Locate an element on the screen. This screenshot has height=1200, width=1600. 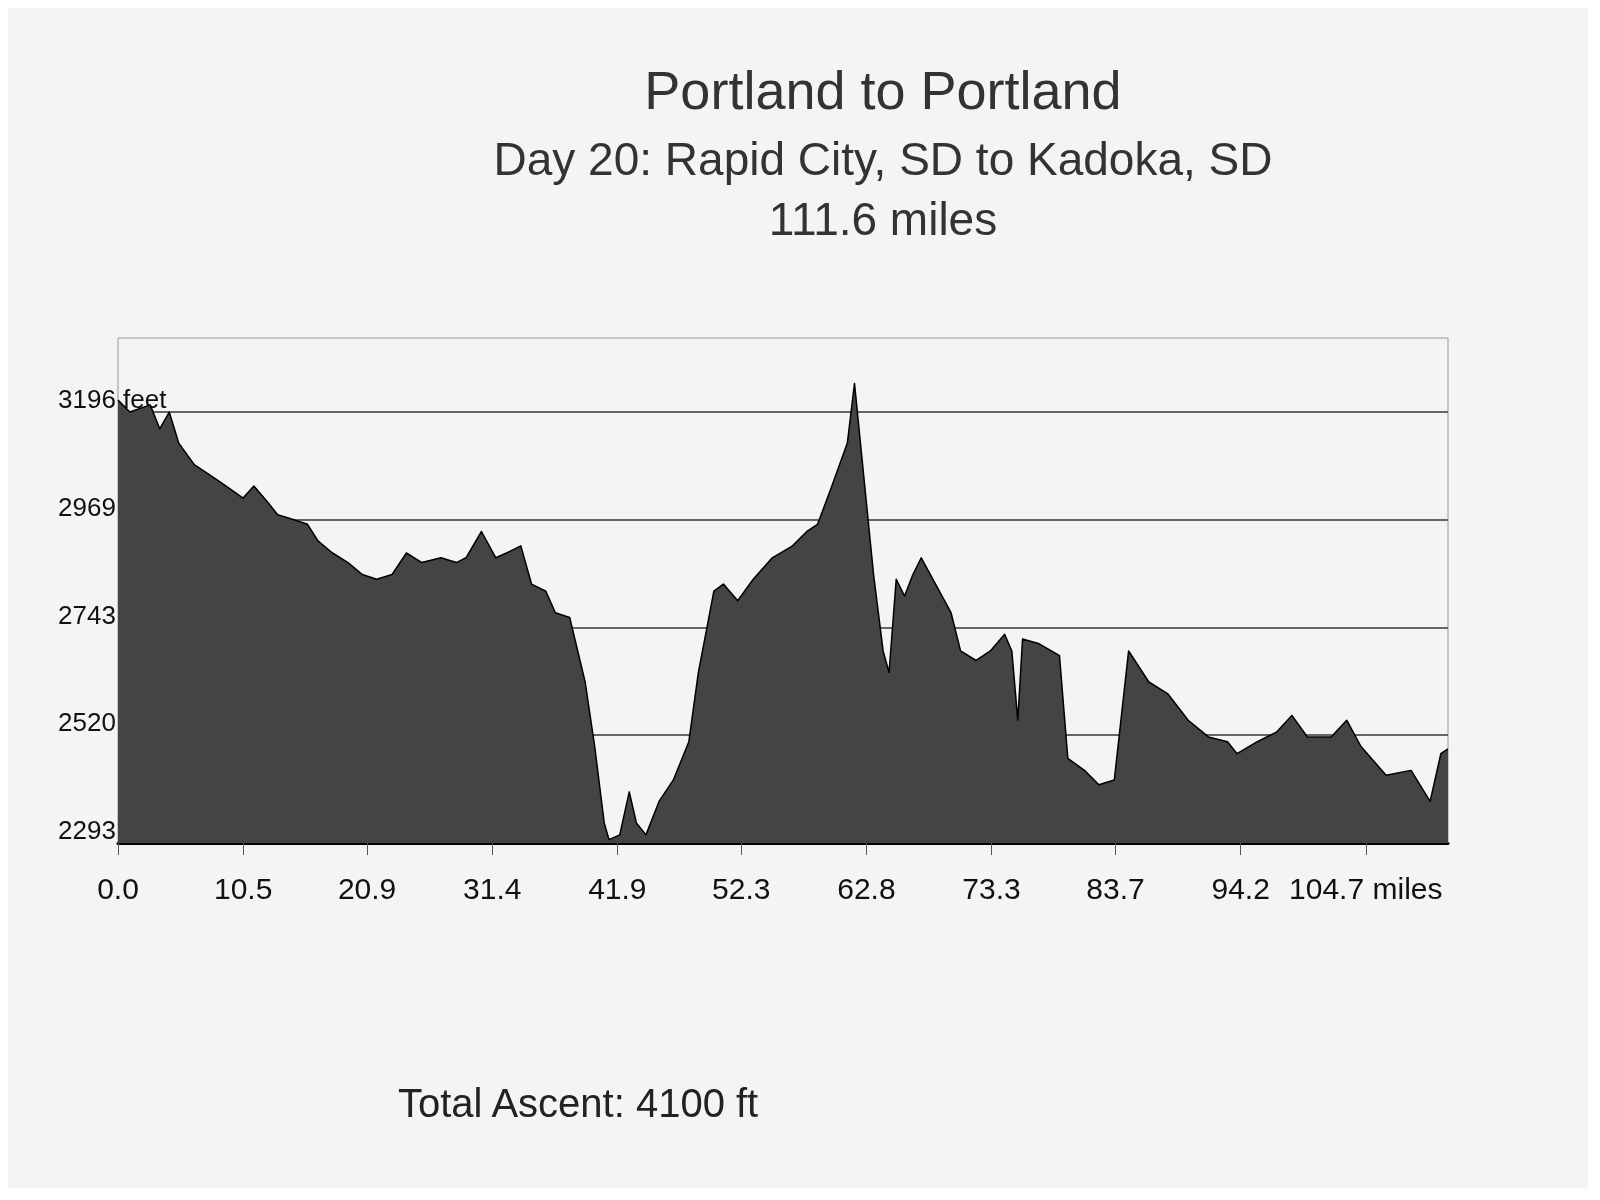
x-tick-label: 83.7 is located at coordinates (1115, 888).